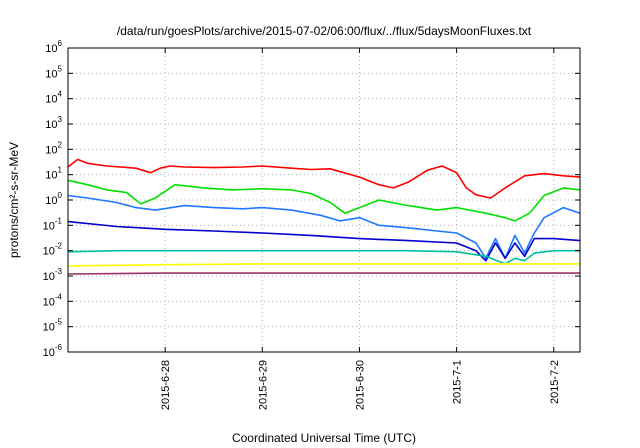 The width and height of the screenshot is (640, 448). I want to click on y-tick-label: 10¹, so click(53, 174).